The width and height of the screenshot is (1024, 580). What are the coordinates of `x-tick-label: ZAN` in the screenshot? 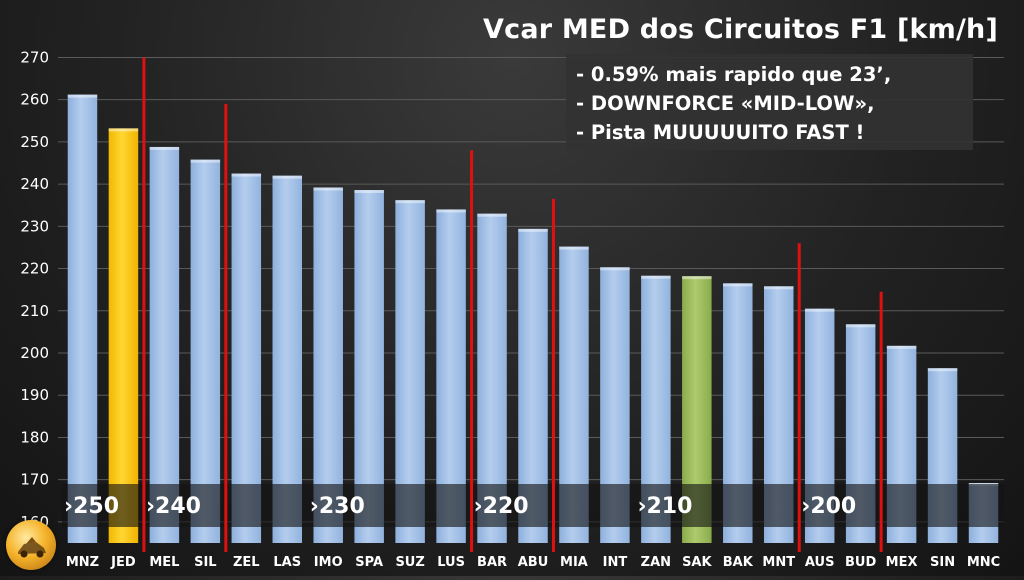 It's located at (656, 562).